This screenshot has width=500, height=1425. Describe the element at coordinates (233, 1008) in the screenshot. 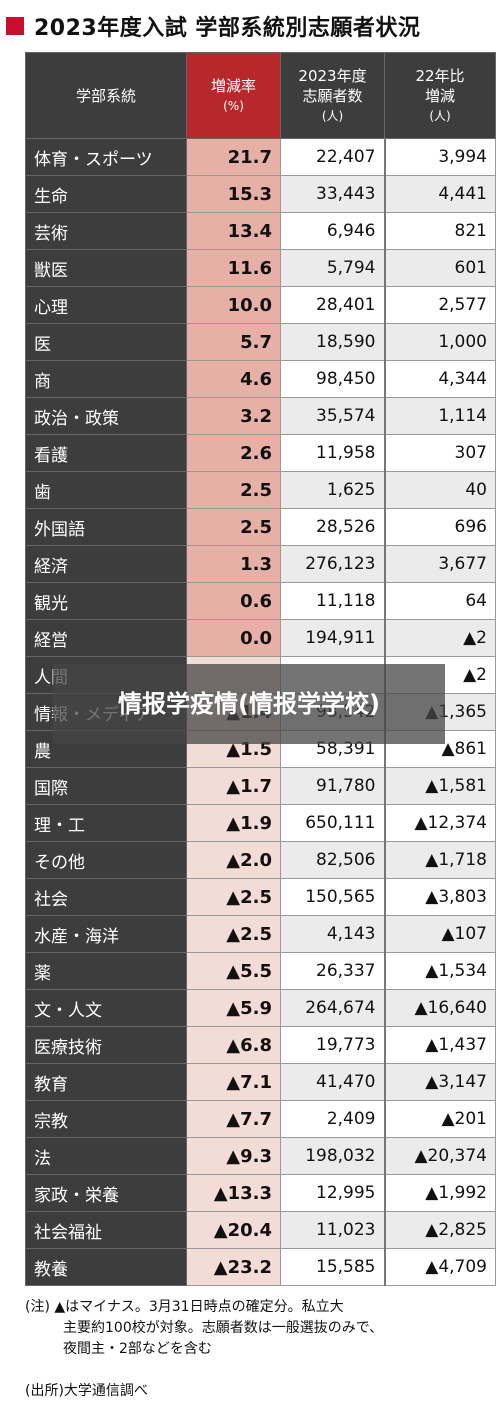

I see `rate-cell: ▲5.9` at that location.